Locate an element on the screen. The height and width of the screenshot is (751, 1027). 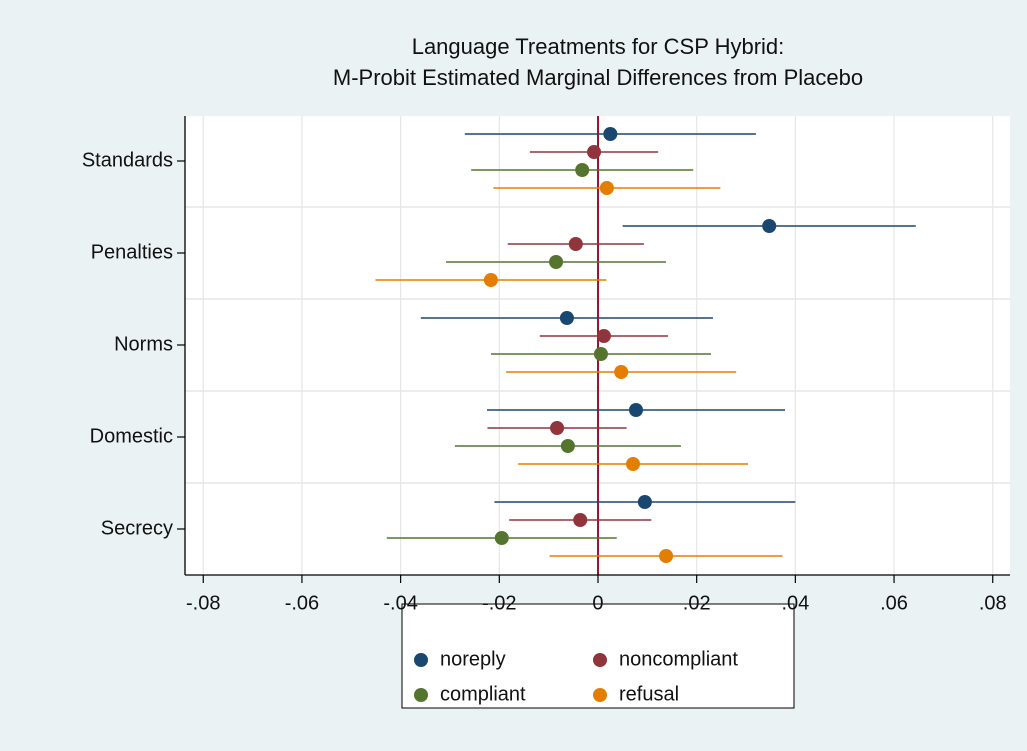
x-tick-label: -.06 is located at coordinates (302, 603).